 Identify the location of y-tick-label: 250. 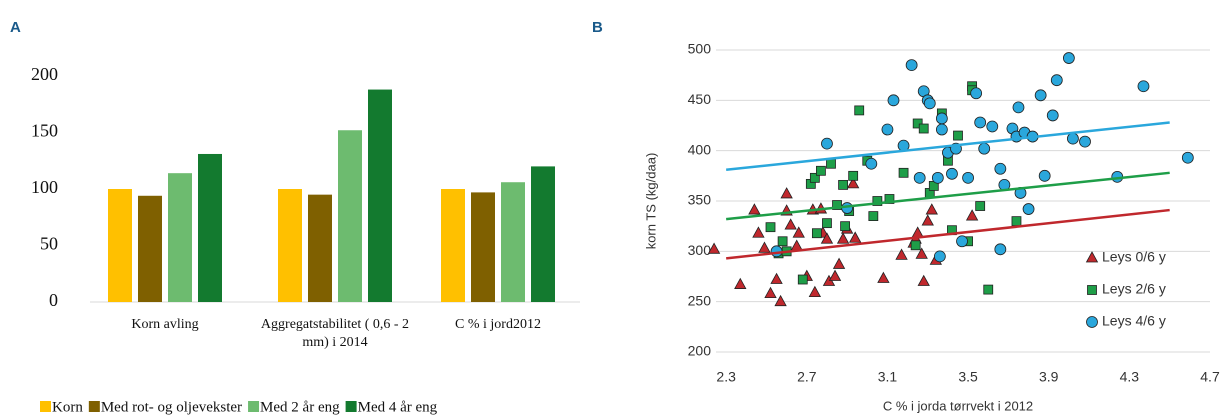
(700, 300).